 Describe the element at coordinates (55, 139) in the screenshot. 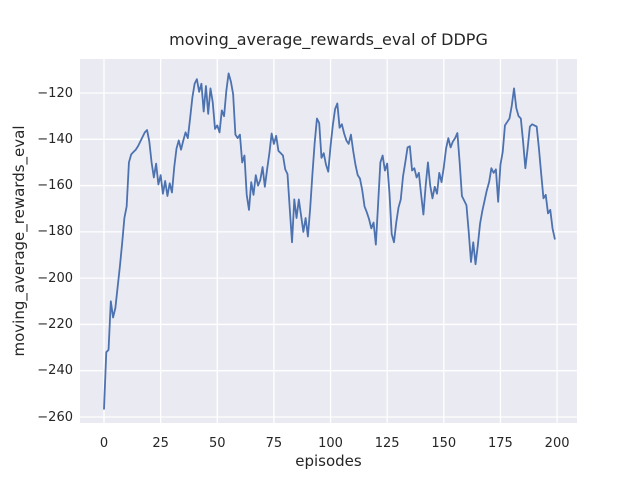

I see `y-tick-label: −140` at that location.